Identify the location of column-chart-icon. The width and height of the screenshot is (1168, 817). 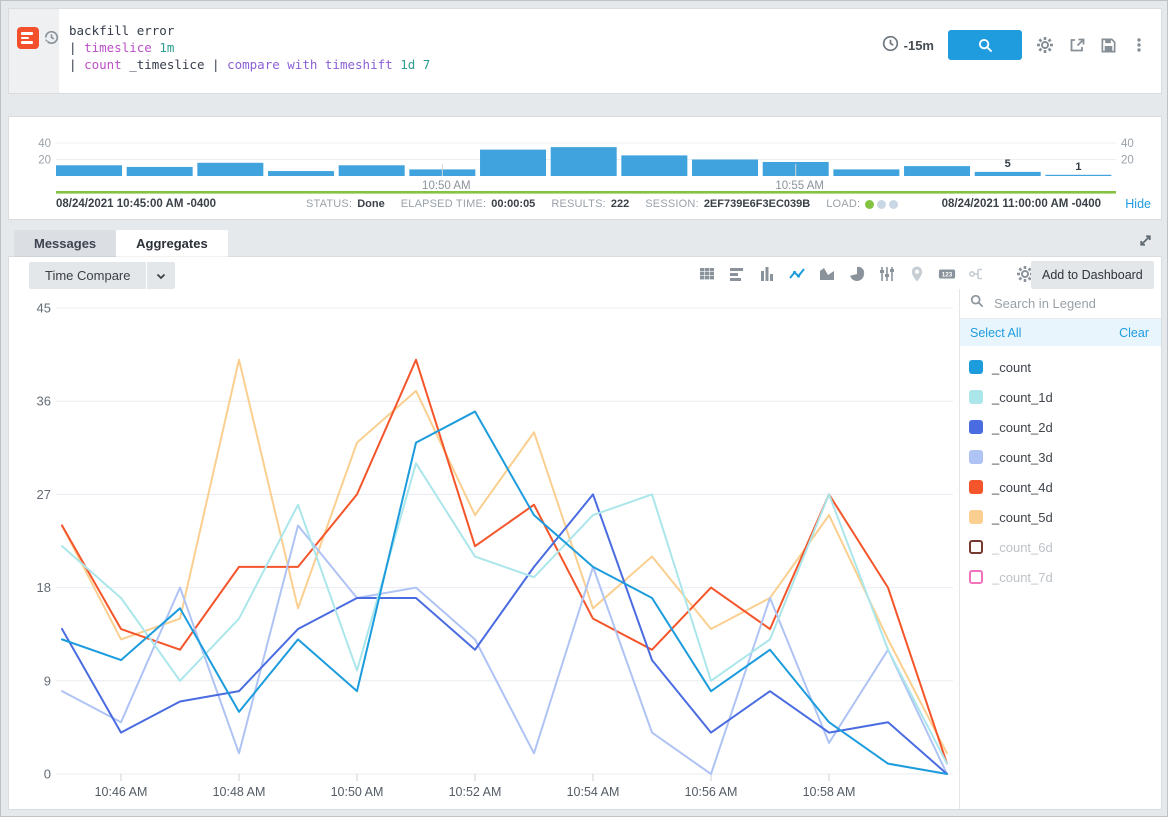
(767, 274).